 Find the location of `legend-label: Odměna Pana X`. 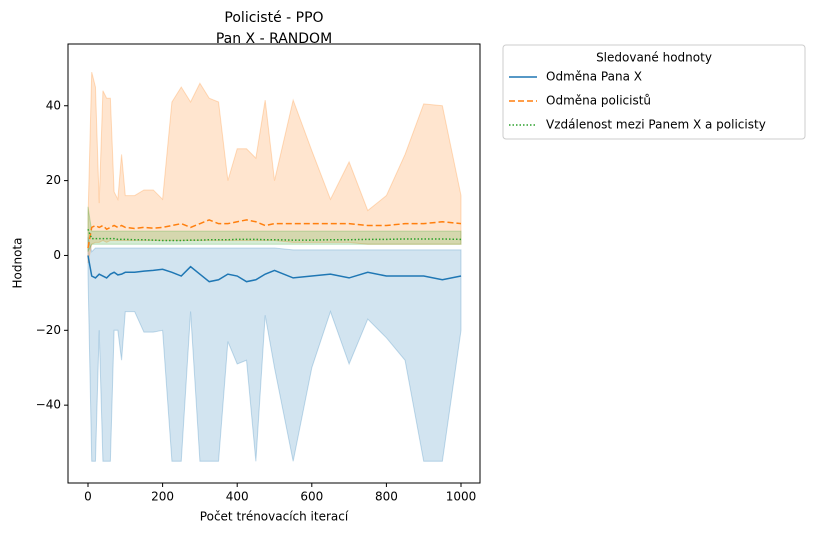

legend-label: Odměna Pana X is located at coordinates (594, 77).